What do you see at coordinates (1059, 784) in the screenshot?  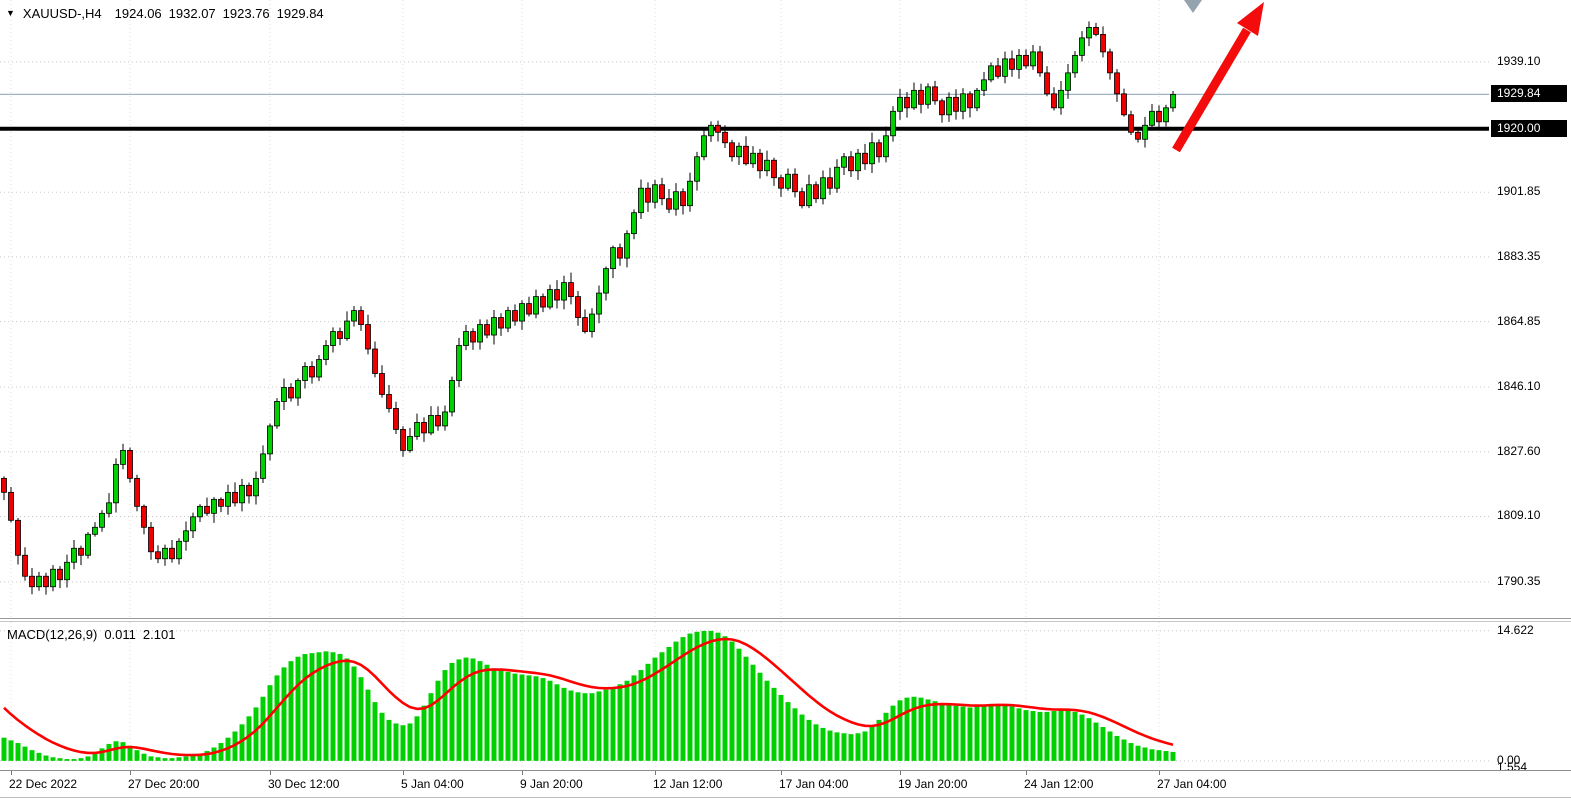 I see `time-axis-label: 24 Jan 12:00` at bounding box center [1059, 784].